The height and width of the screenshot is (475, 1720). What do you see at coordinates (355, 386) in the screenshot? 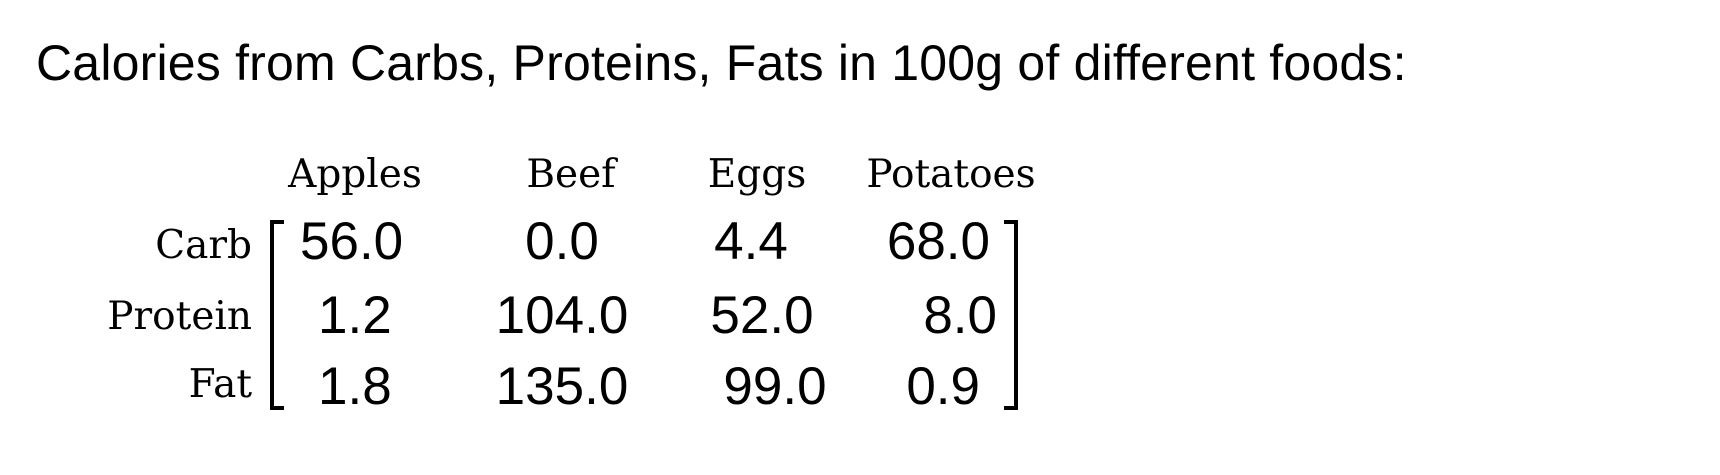
I see `matrix-cell: 1.8` at bounding box center [355, 386].